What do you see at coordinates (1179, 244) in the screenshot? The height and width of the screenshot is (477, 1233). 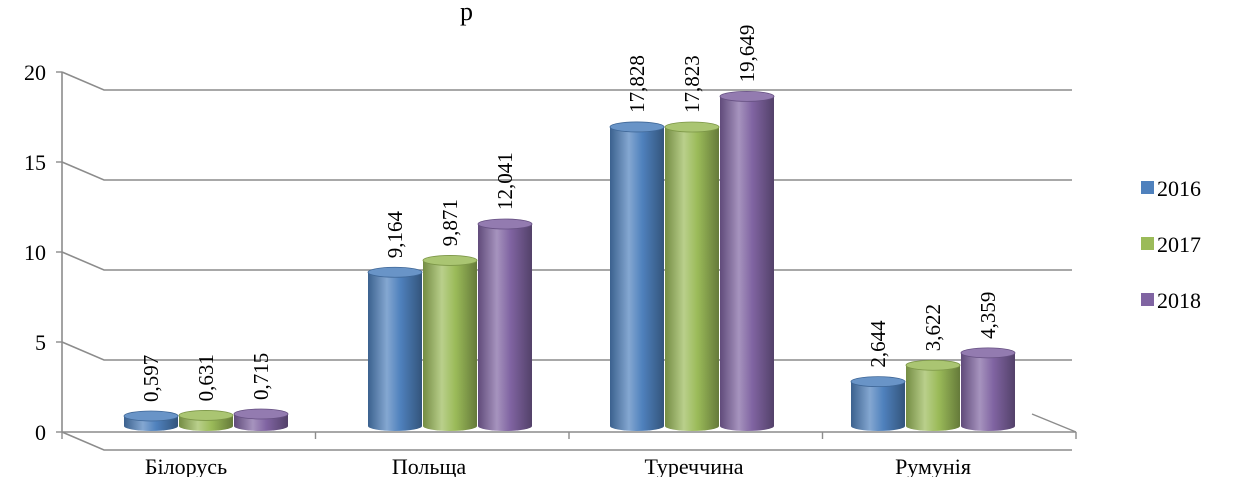 I see `legend-label: 2017` at bounding box center [1179, 244].